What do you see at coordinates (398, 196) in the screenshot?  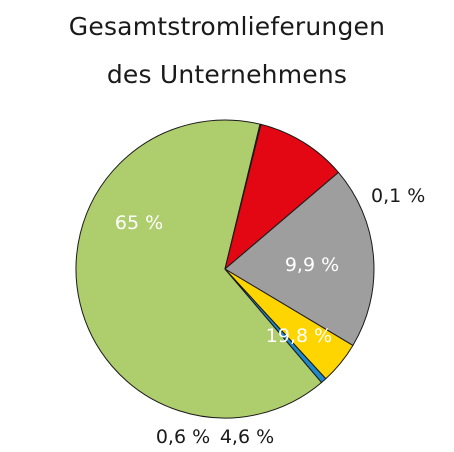 I see `slice-0-1-percent-label: 0,1 %` at bounding box center [398, 196].